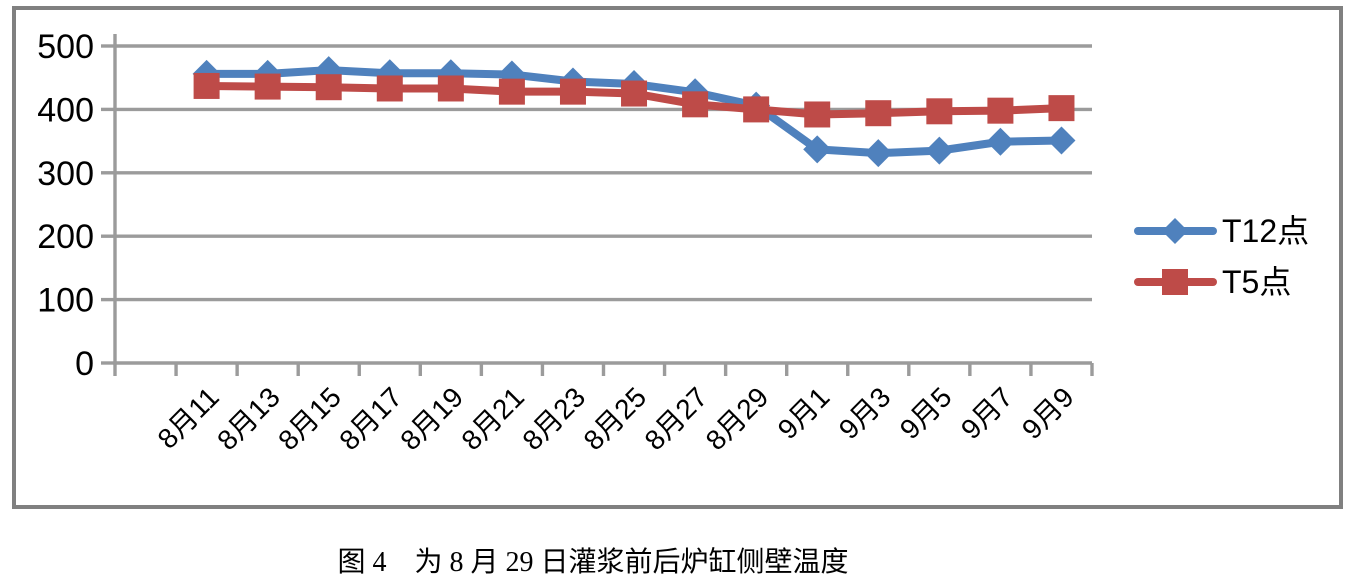 The width and height of the screenshot is (1357, 581). What do you see at coordinates (1256, 282) in the screenshot?
I see `legend-label: T5点` at bounding box center [1256, 282].